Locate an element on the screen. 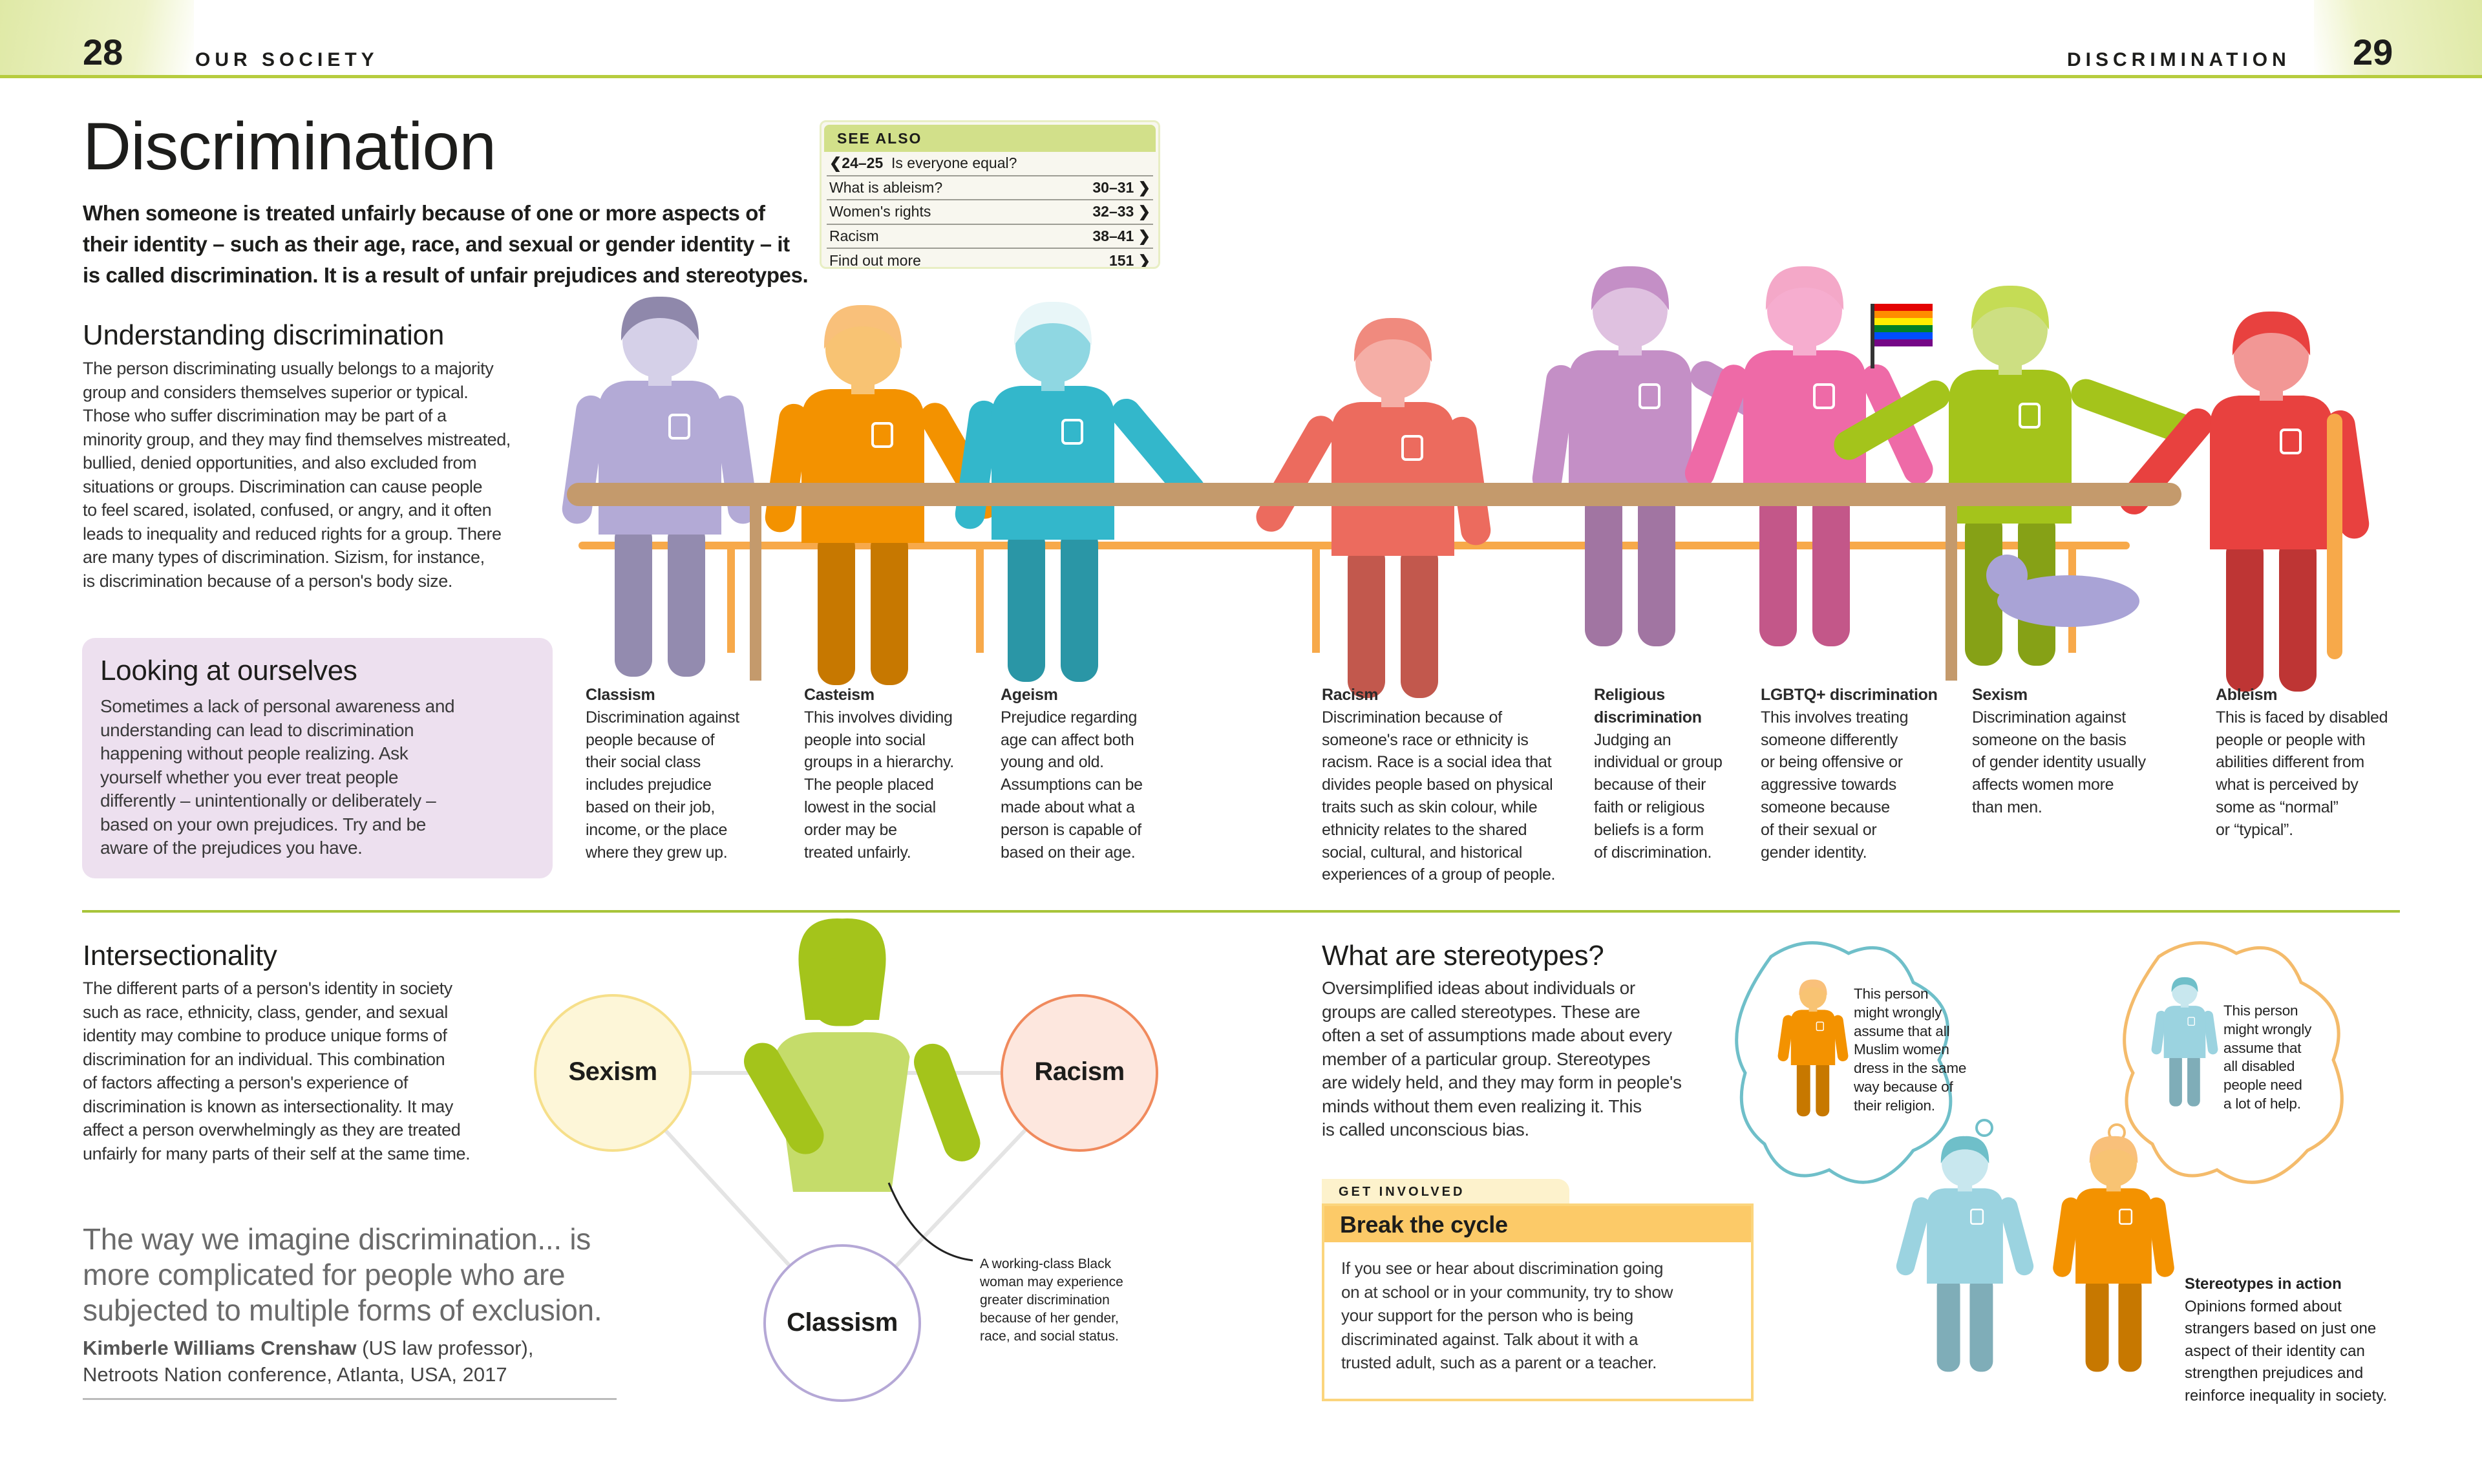 The image size is (2482, 1484). table-top is located at coordinates (1374, 495).